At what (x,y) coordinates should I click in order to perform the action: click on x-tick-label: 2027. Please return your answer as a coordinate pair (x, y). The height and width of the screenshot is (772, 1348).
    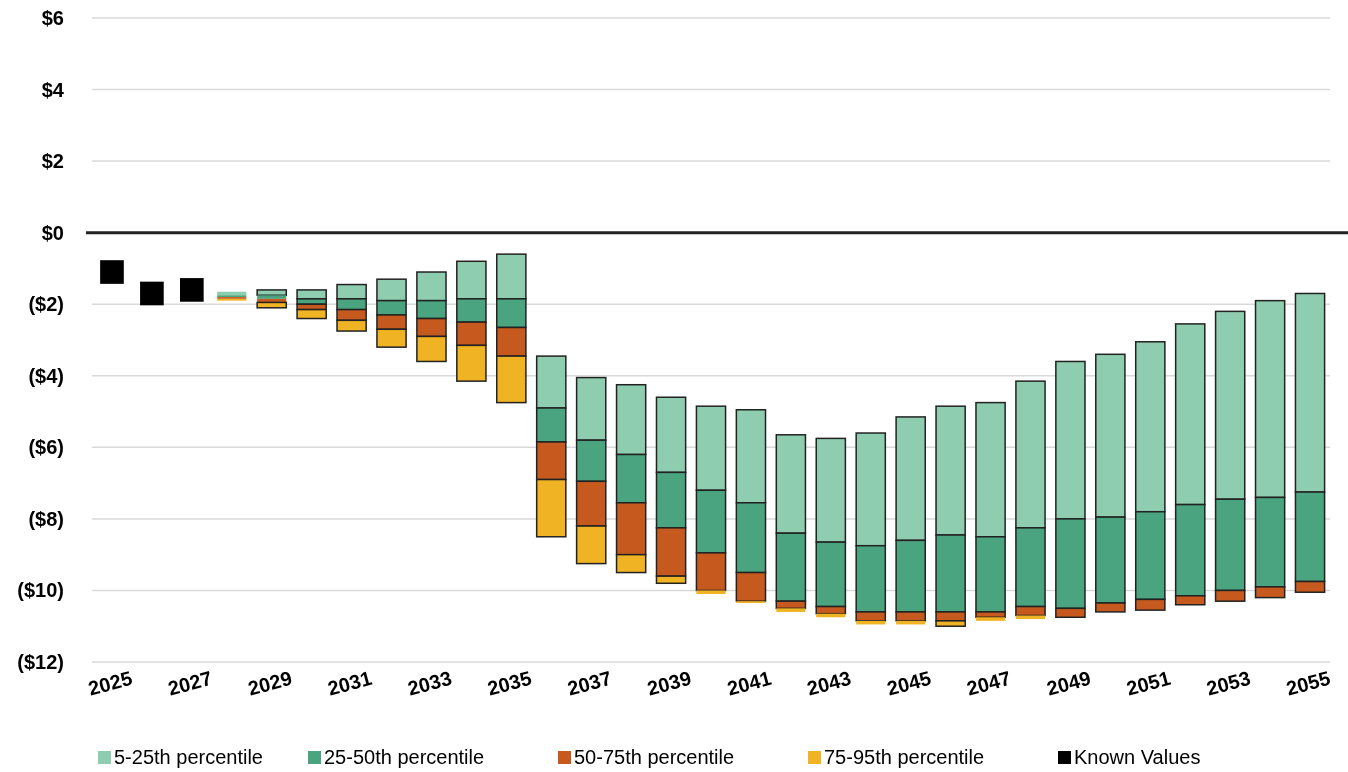
    Looking at the image, I should click on (190, 683).